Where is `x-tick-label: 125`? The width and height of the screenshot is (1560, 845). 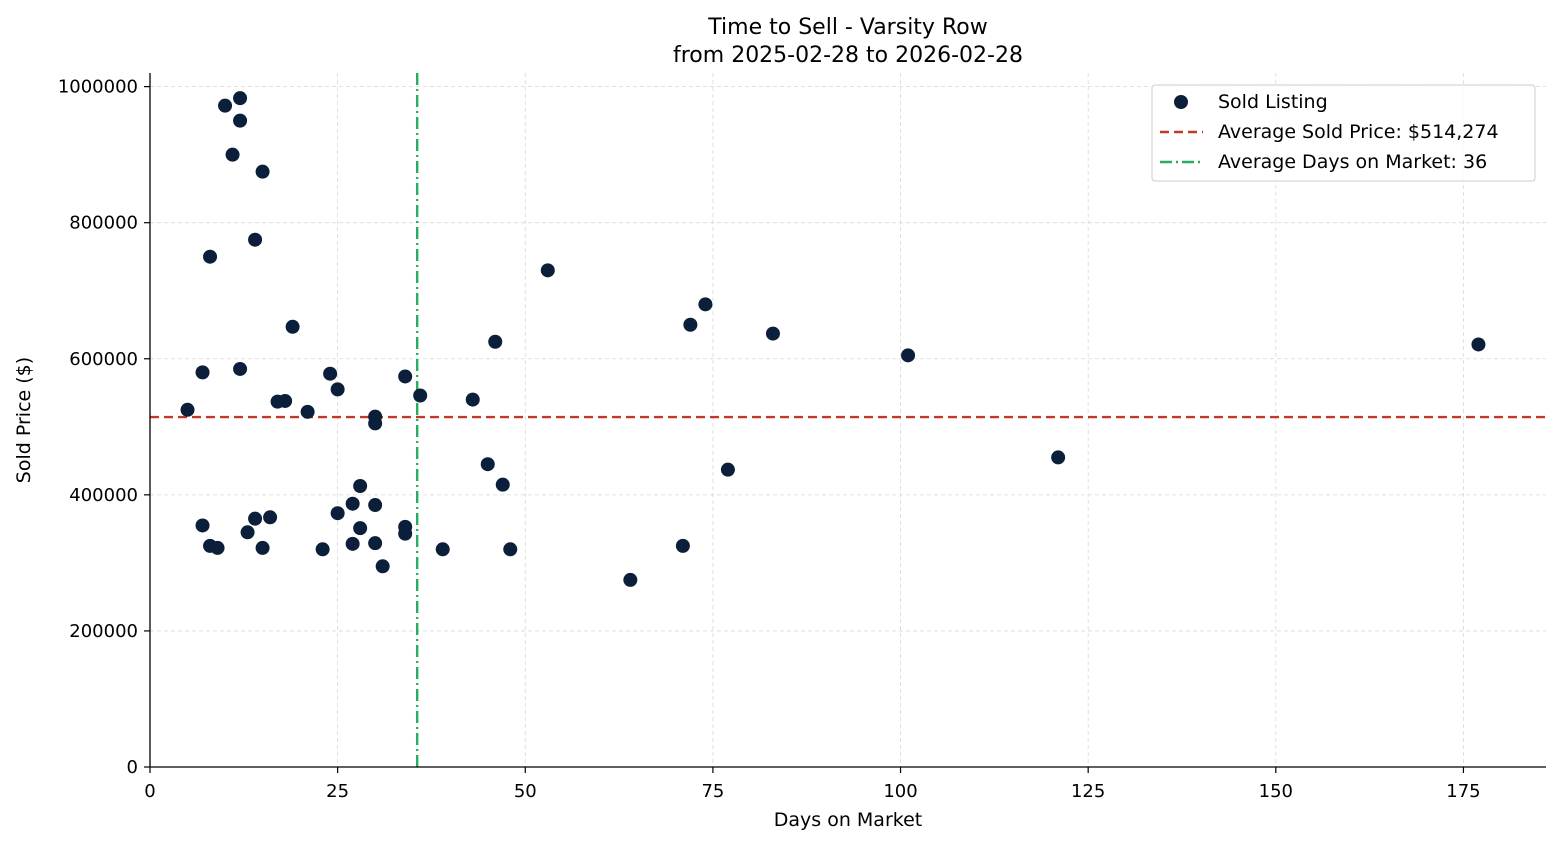 x-tick-label: 125 is located at coordinates (1088, 791).